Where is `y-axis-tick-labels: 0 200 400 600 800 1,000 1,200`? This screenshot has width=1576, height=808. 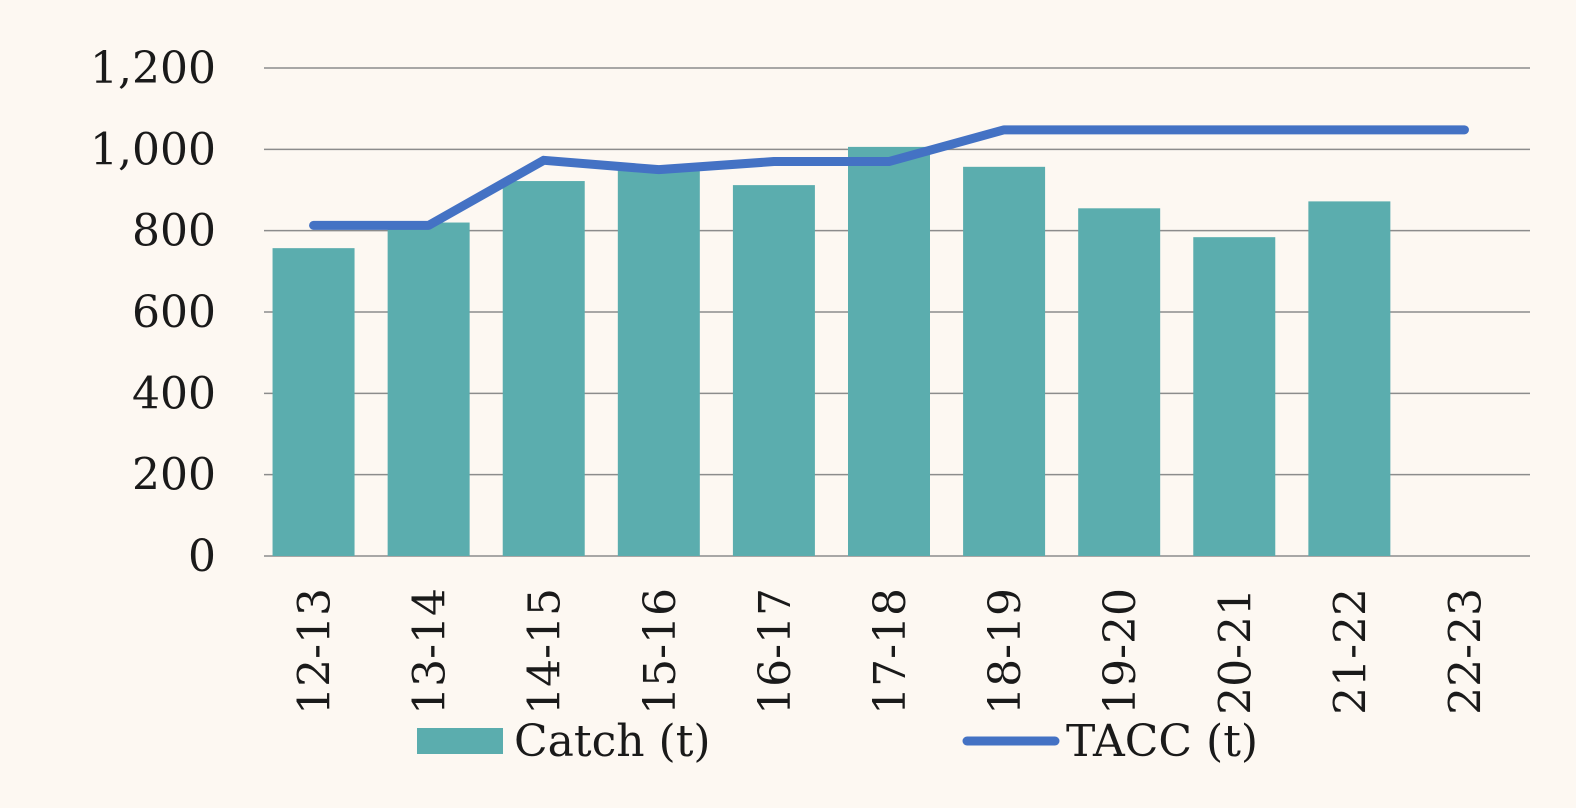
y-axis-tick-labels: 0 200 400 600 800 1,000 1,200 is located at coordinates (153, 312).